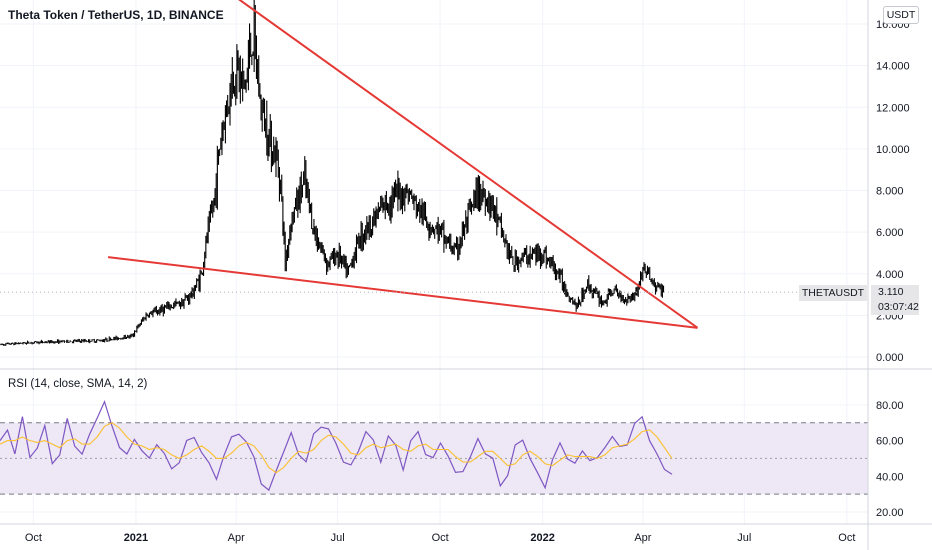 The width and height of the screenshot is (932, 550). I want to click on trendline, so click(402, 292).